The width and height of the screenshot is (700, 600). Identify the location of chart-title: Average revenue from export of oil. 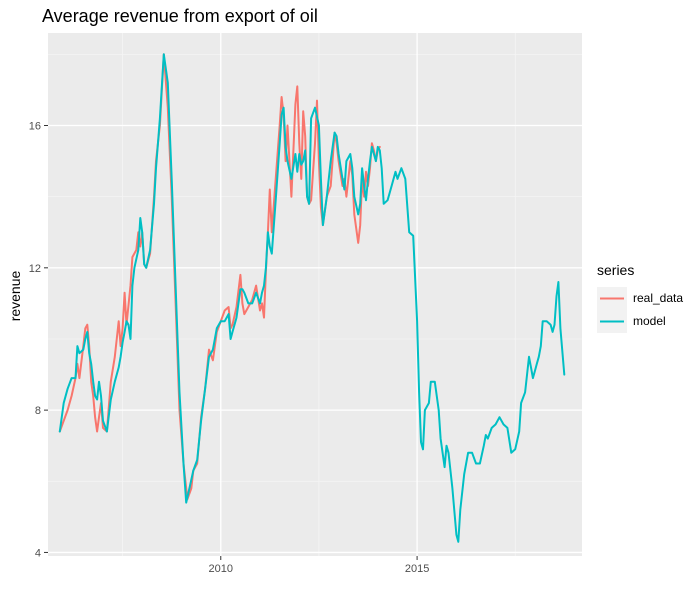
(180, 16).